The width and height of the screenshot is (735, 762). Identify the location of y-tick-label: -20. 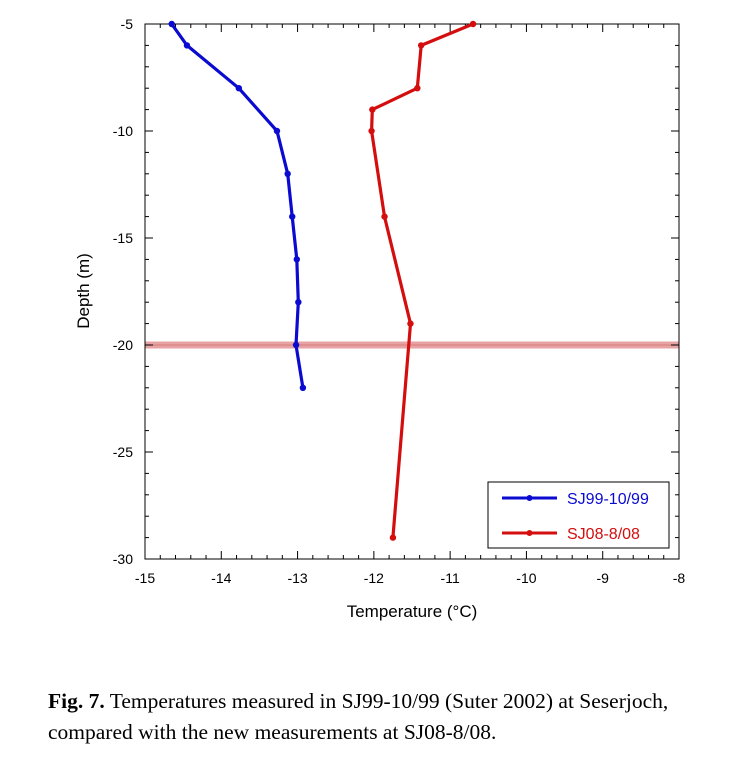
(123, 345).